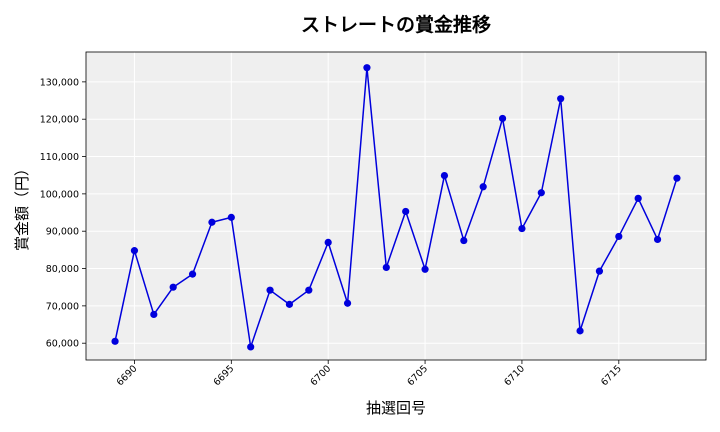 This screenshot has height=432, width=720. Describe the element at coordinates (396, 408) in the screenshot. I see `x-axis-label: 抽選回号` at that location.